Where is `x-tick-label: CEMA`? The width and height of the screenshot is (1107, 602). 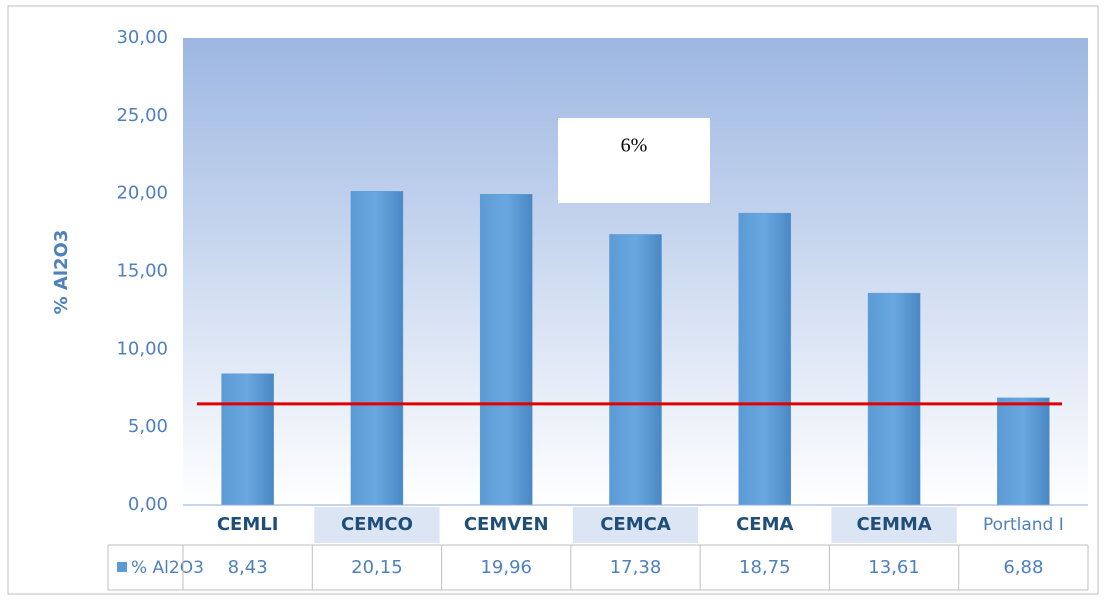
x-tick-label: CEMA is located at coordinates (764, 524).